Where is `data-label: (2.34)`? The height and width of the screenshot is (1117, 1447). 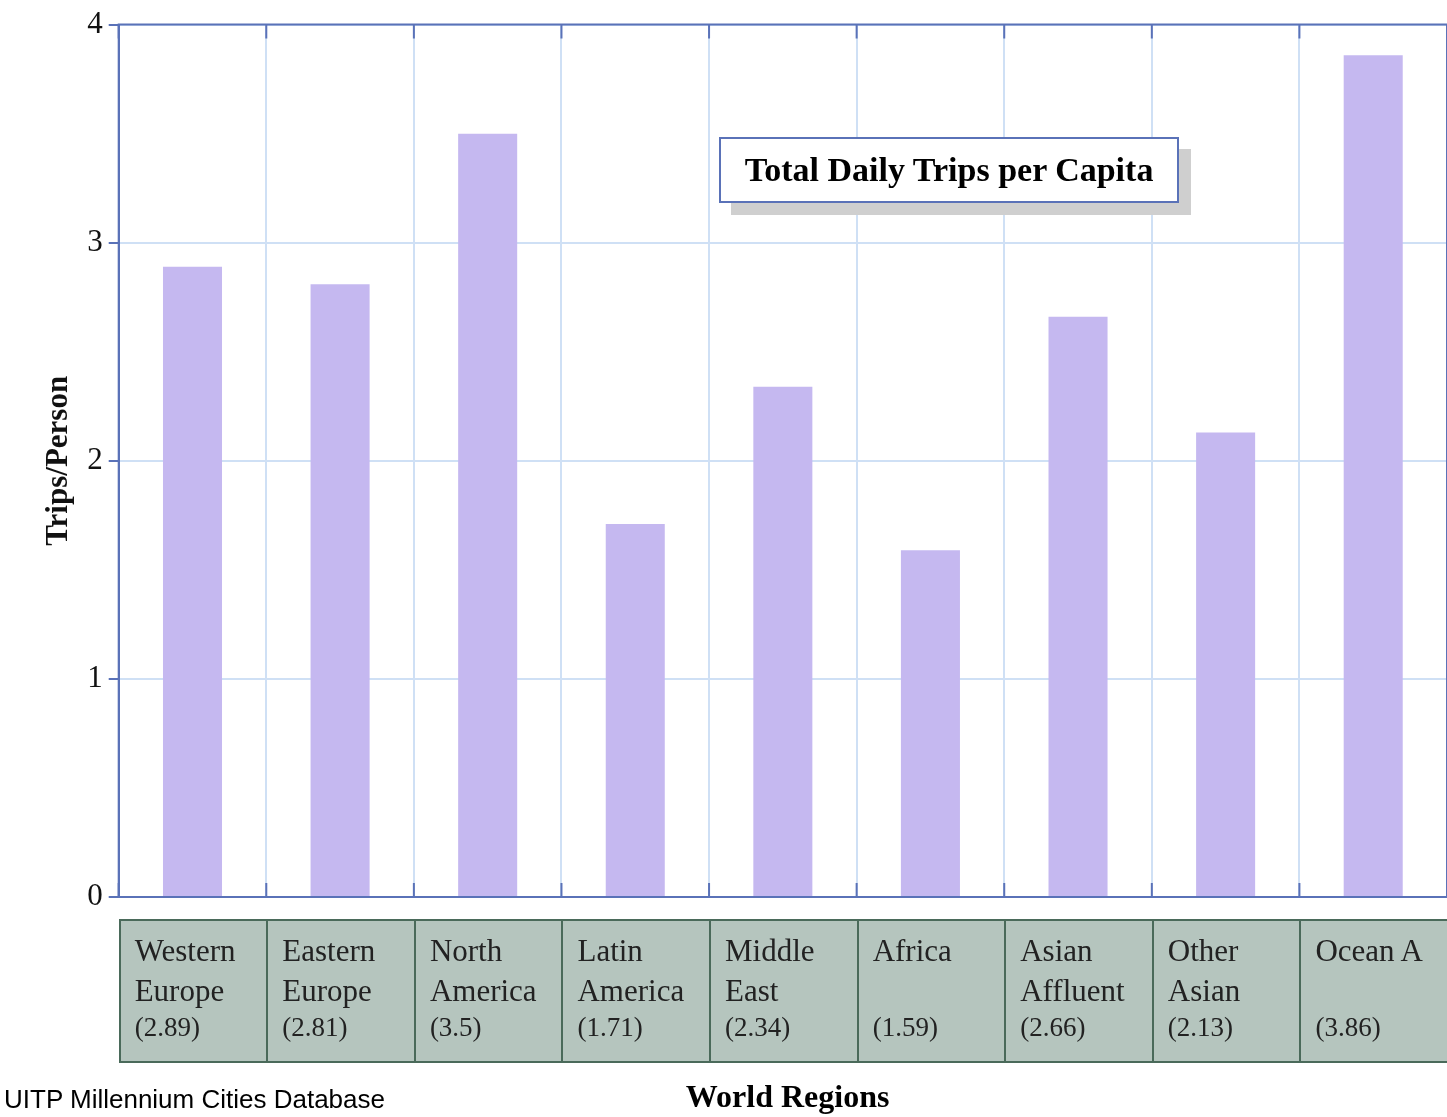 data-label: (2.34) is located at coordinates (758, 1027).